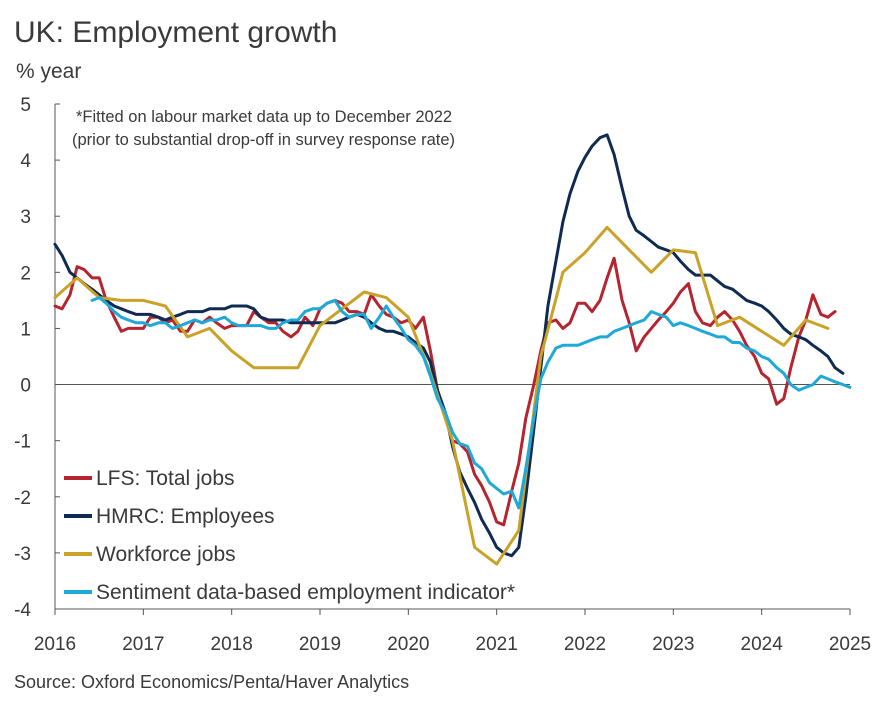 Image resolution: width=885 pixels, height=707 pixels. Describe the element at coordinates (166, 554) in the screenshot. I see `legend-label: Workforce jobs` at that location.